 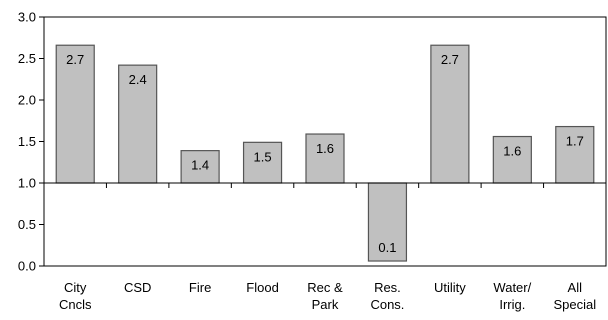 What do you see at coordinates (75, 304) in the screenshot?
I see `category-label-0: Cncls` at bounding box center [75, 304].